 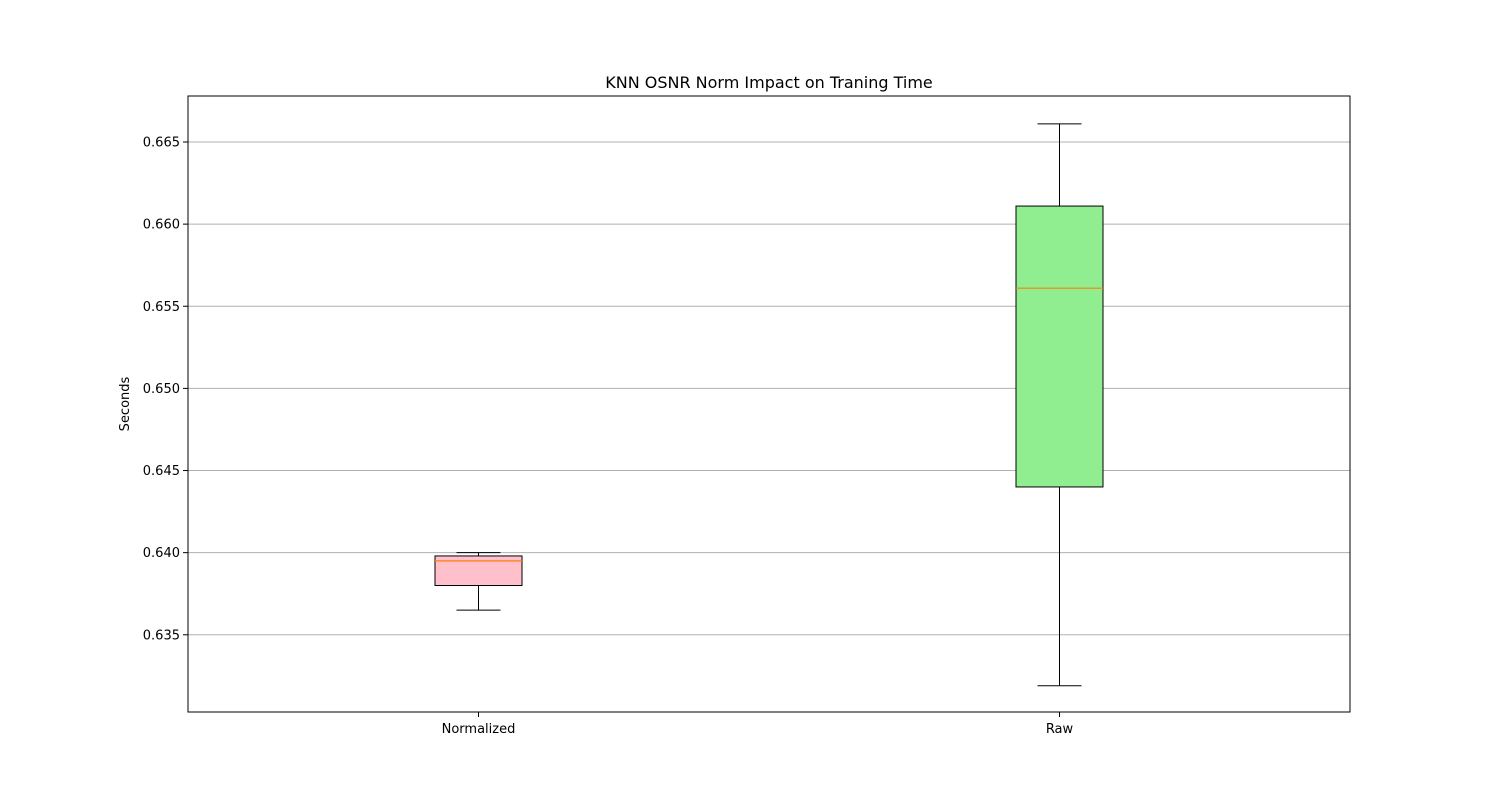 I want to click on y-axis-ticks: 0.635 0.640 0.645 0.650 0.655 0.660 0.665, so click(x=165, y=389).